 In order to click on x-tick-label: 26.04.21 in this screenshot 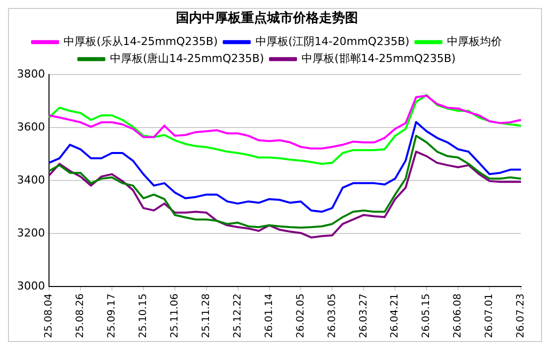, I will do `click(395, 315)`.